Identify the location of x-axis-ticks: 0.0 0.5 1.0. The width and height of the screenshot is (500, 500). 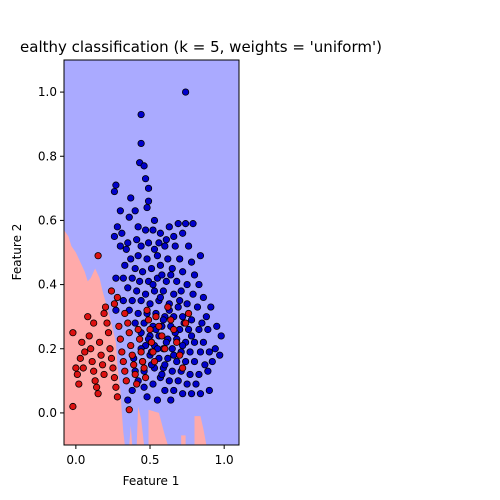
(150, 456).